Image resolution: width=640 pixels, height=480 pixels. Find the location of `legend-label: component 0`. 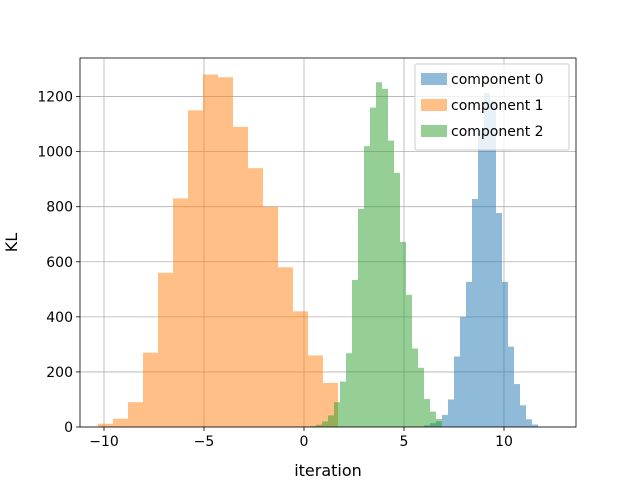

legend-label: component 0 is located at coordinates (497, 80).